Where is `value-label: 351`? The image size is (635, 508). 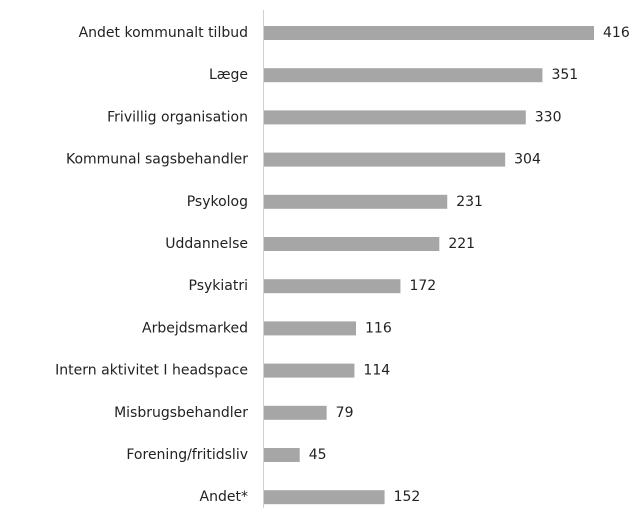 value-label: 351 is located at coordinates (564, 75).